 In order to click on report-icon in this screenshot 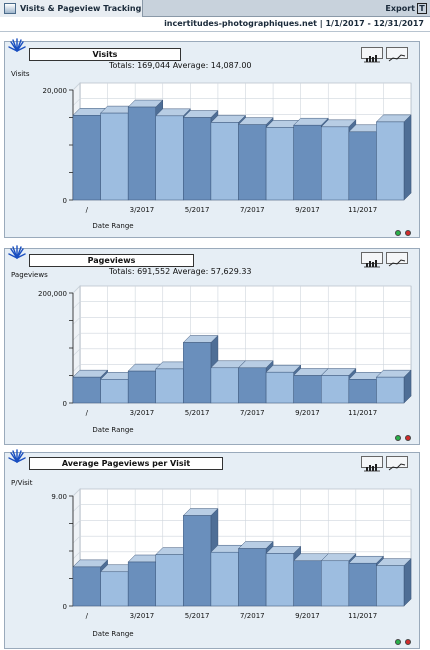, I will do `click(10, 8)`.